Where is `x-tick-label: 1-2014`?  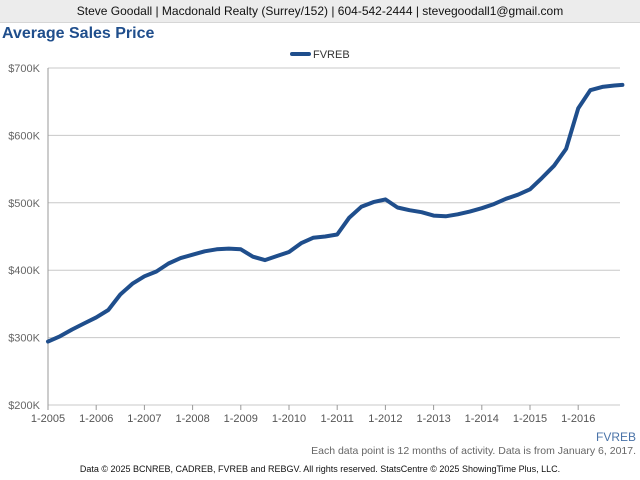 x-tick-label: 1-2014 is located at coordinates (482, 419).